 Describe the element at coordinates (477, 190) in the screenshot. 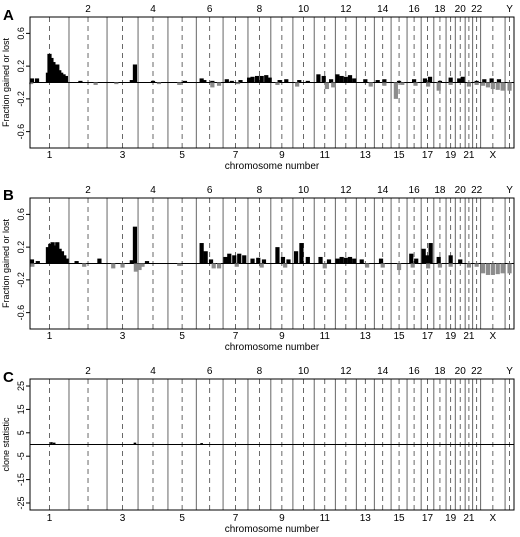

I see `top-chromosome-label: 22` at that location.